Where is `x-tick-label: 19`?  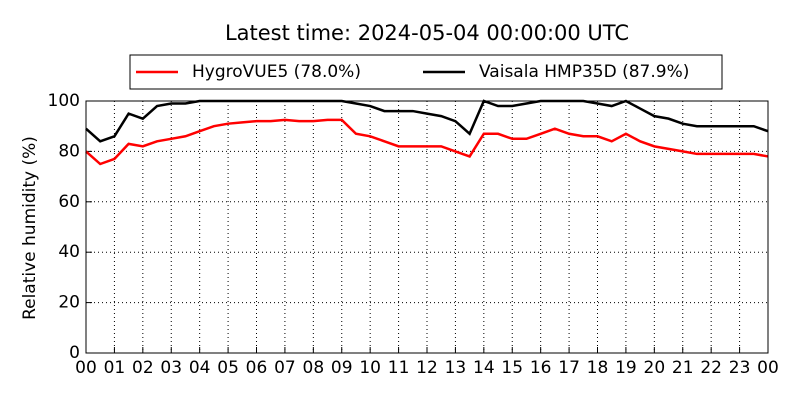
x-tick-label: 19 is located at coordinates (626, 368).